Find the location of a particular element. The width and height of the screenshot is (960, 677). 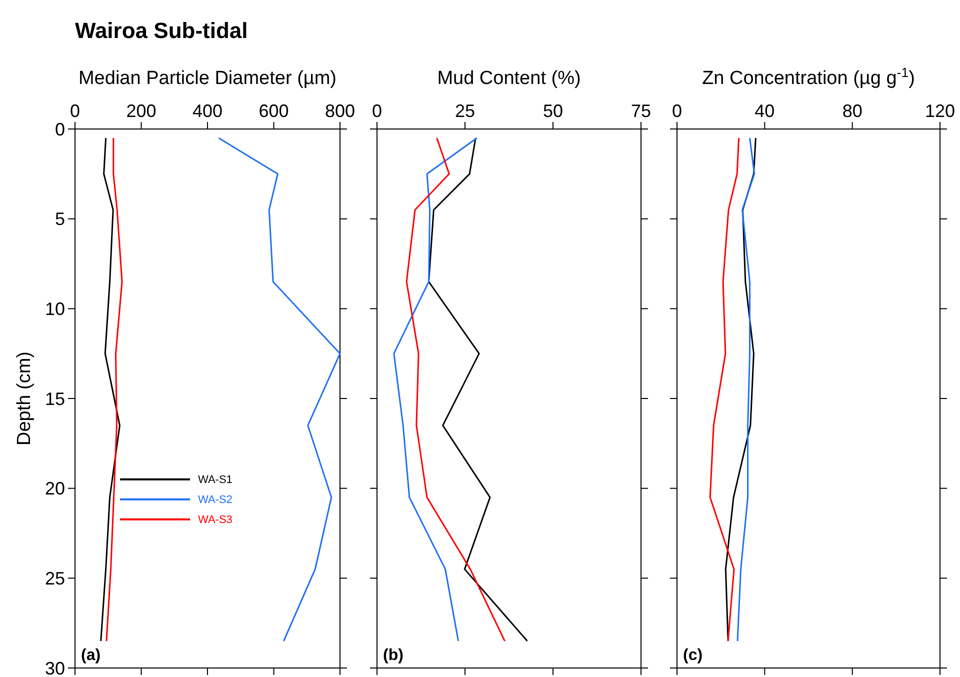

annotation: (a) is located at coordinates (91, 655).